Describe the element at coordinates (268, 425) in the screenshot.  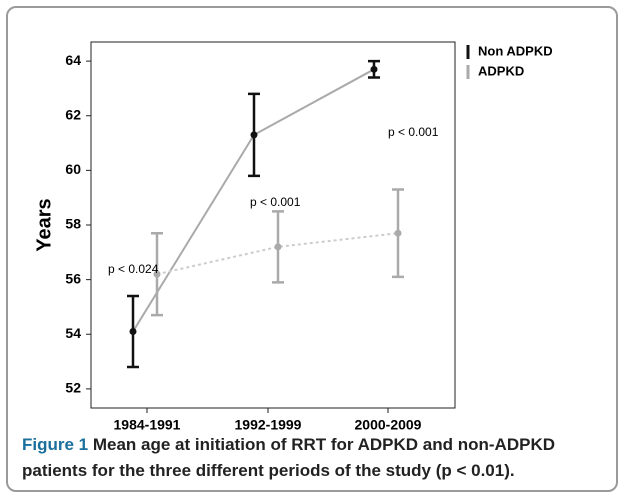
I see `x-tick-label: 1992-1999` at that location.